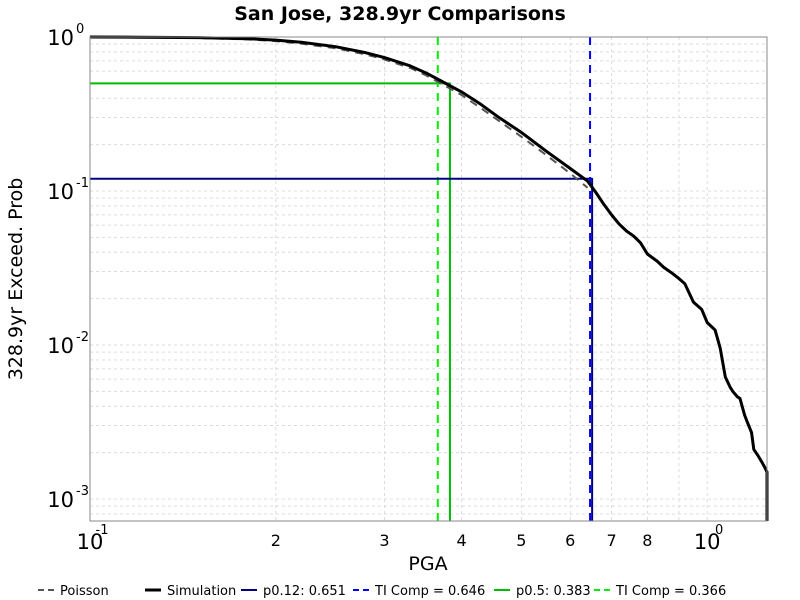  Describe the element at coordinates (60, 38) in the screenshot. I see `y-tick-label-0: 10` at that location.